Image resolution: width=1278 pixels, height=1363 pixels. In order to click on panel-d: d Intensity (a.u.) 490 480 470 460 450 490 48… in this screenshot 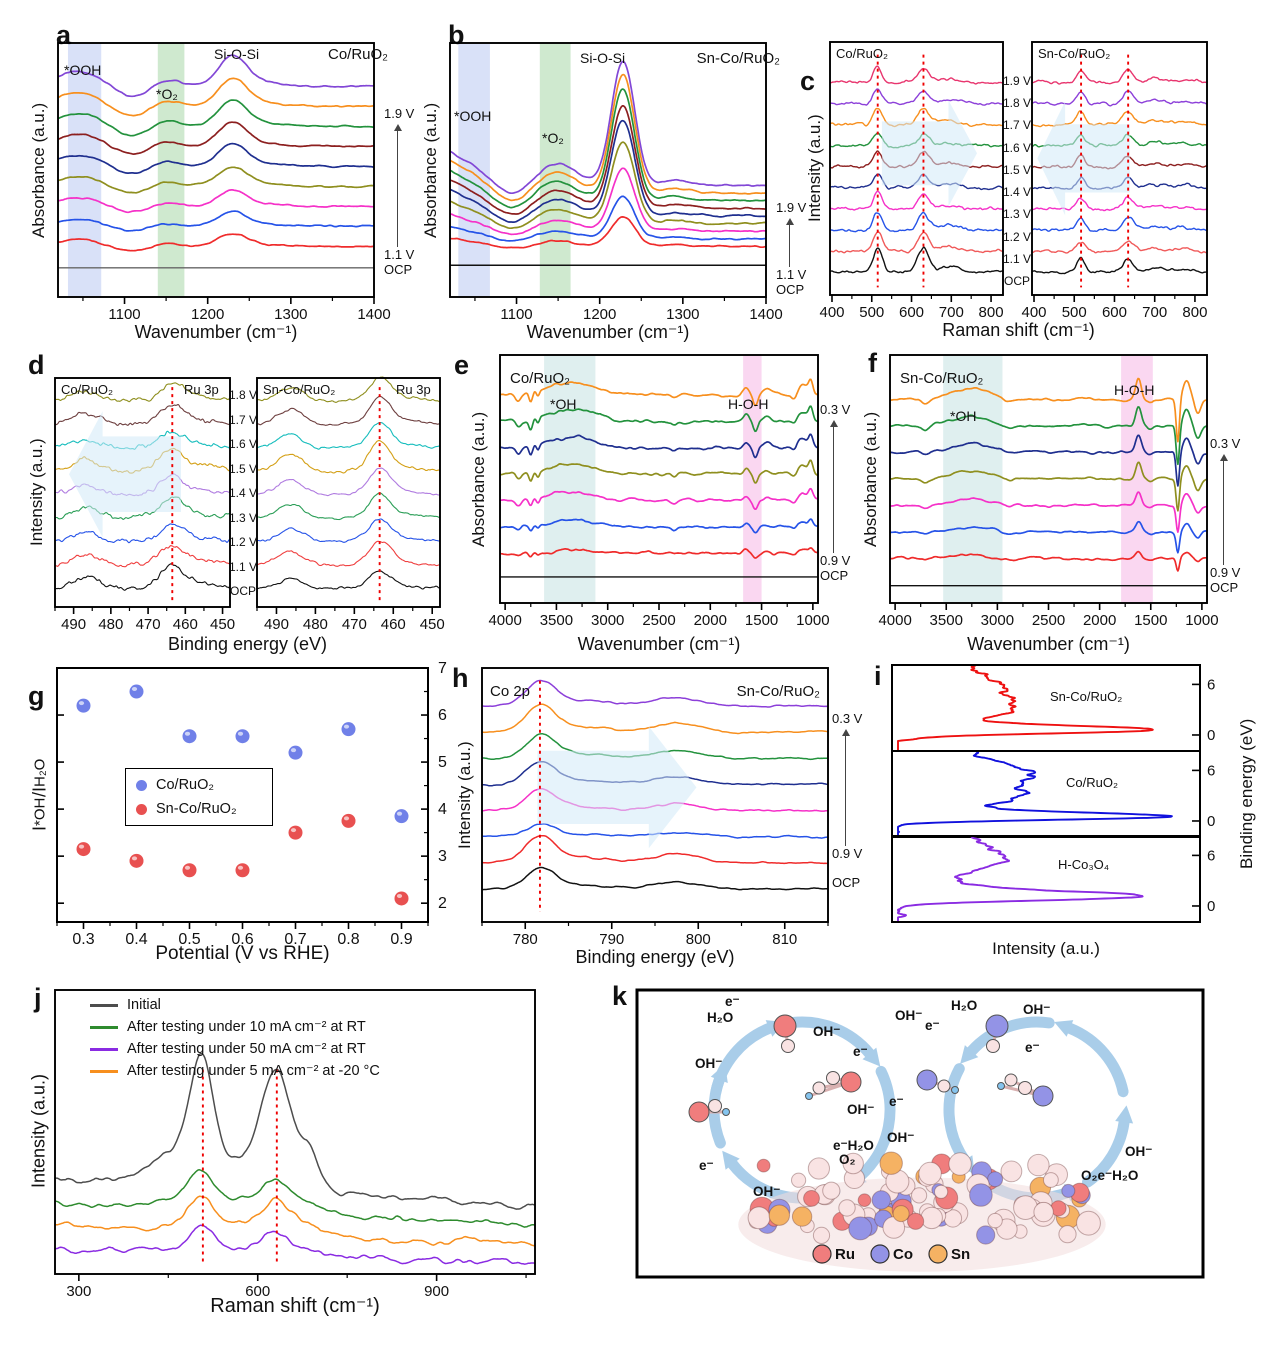, I will do `click(237, 503)`.